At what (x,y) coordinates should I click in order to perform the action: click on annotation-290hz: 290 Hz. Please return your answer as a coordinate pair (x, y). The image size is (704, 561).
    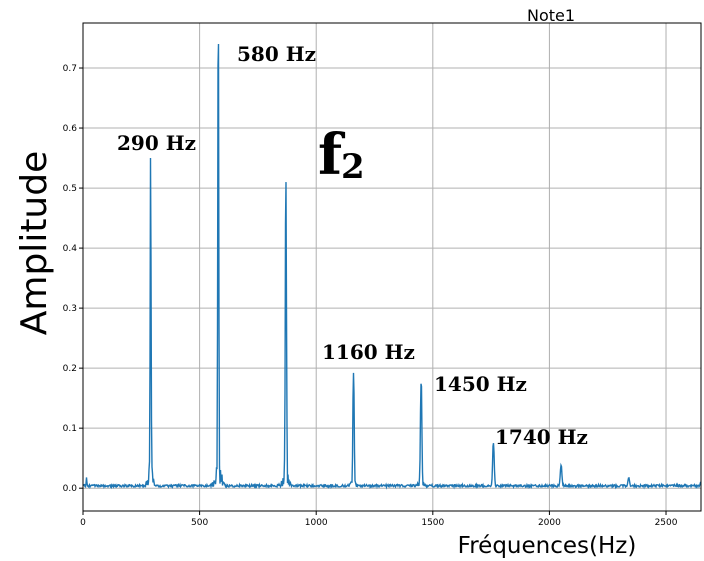
    Looking at the image, I should click on (156, 143).